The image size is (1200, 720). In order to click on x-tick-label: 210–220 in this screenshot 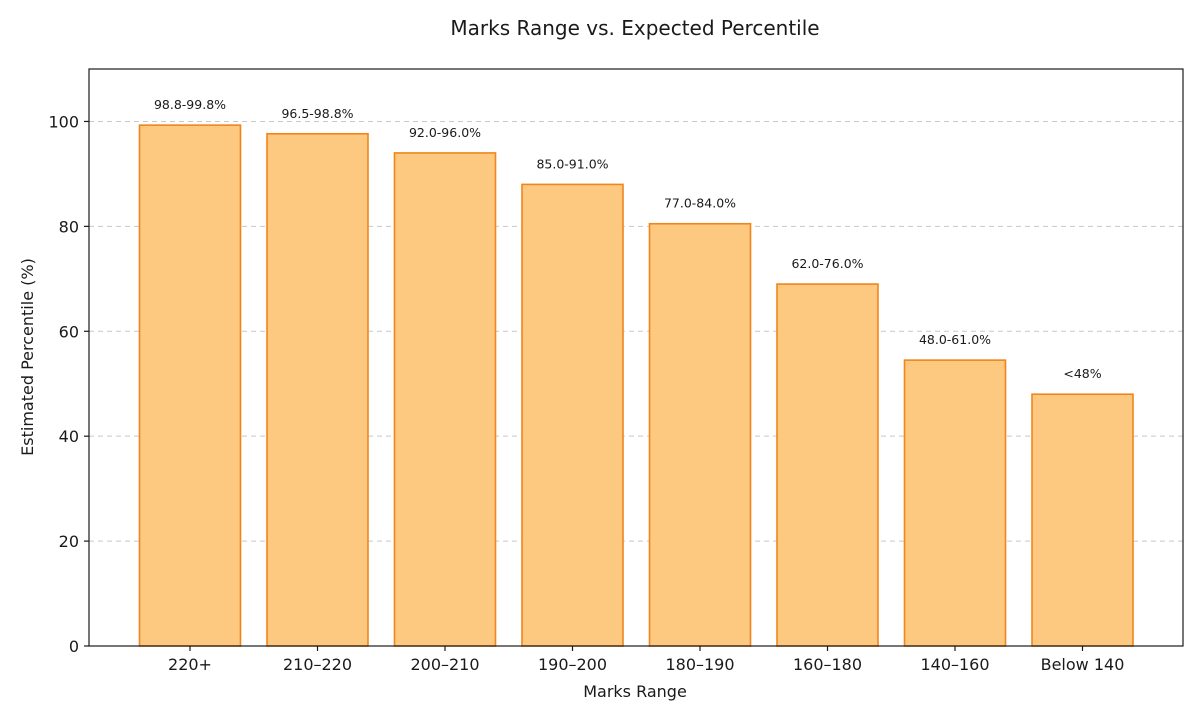, I will do `click(317, 664)`.